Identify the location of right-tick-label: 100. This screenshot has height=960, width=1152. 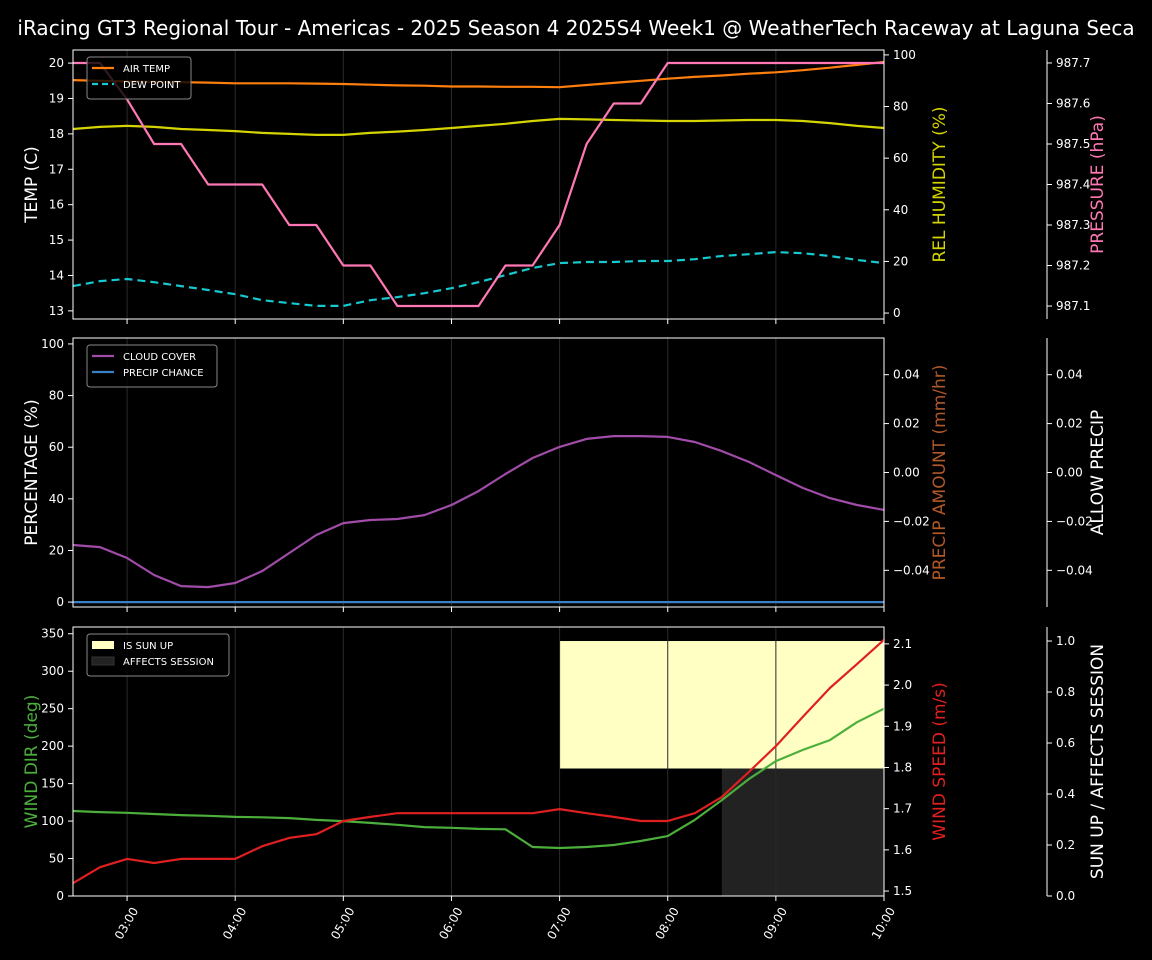
(904, 55).